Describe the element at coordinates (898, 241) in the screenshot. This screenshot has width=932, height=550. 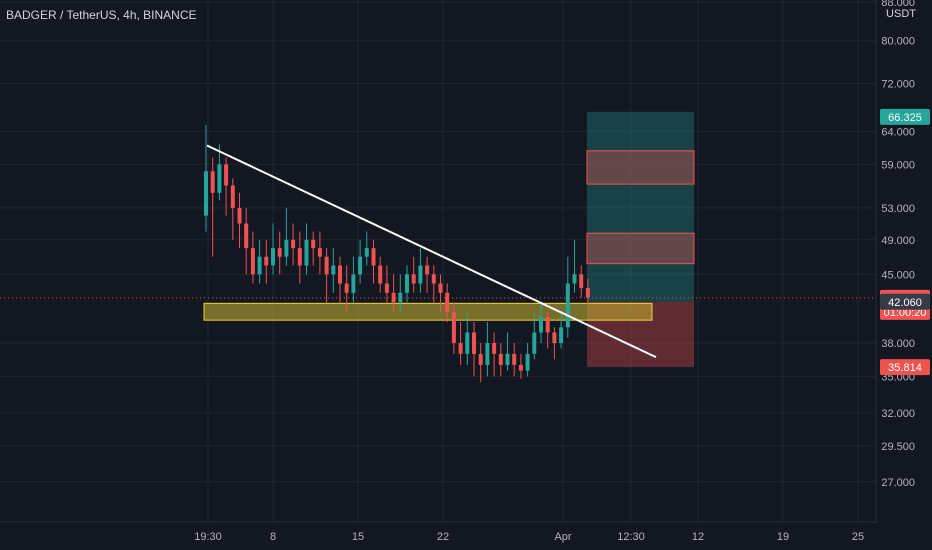
I see `y-tick-label: 49.000` at that location.